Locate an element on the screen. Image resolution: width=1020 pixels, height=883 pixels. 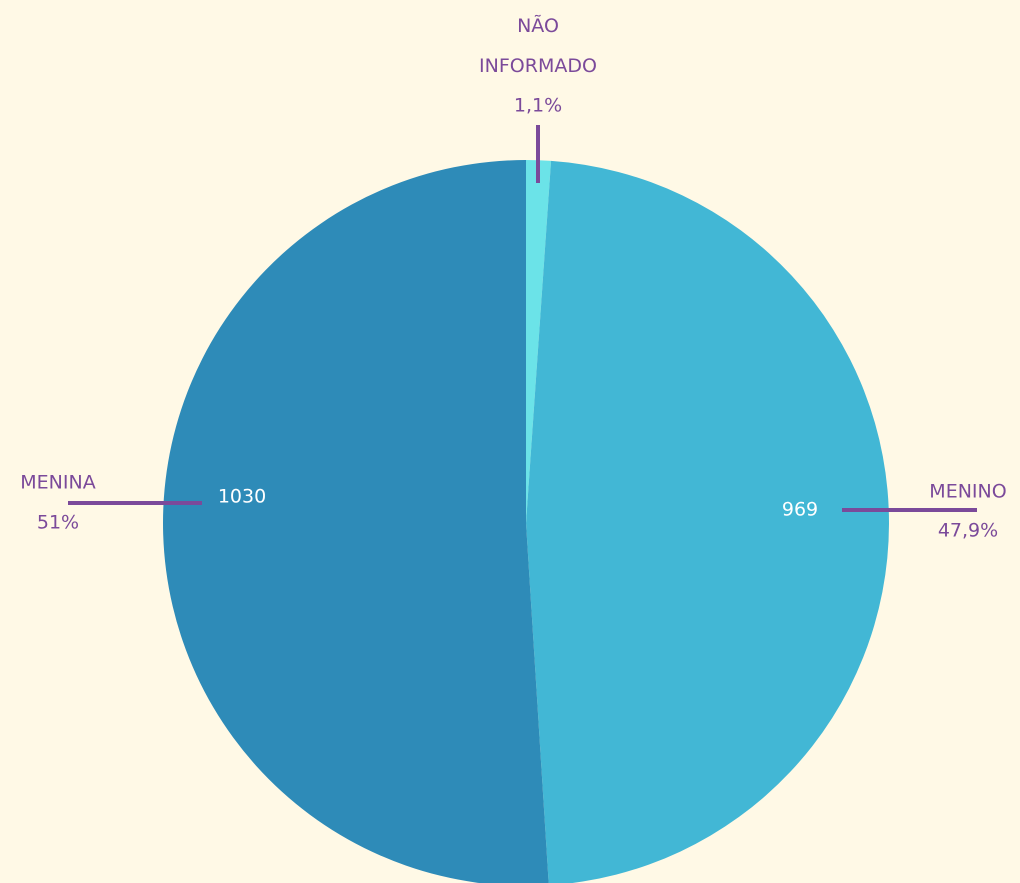
percent-label: 47,9% is located at coordinates (968, 531).